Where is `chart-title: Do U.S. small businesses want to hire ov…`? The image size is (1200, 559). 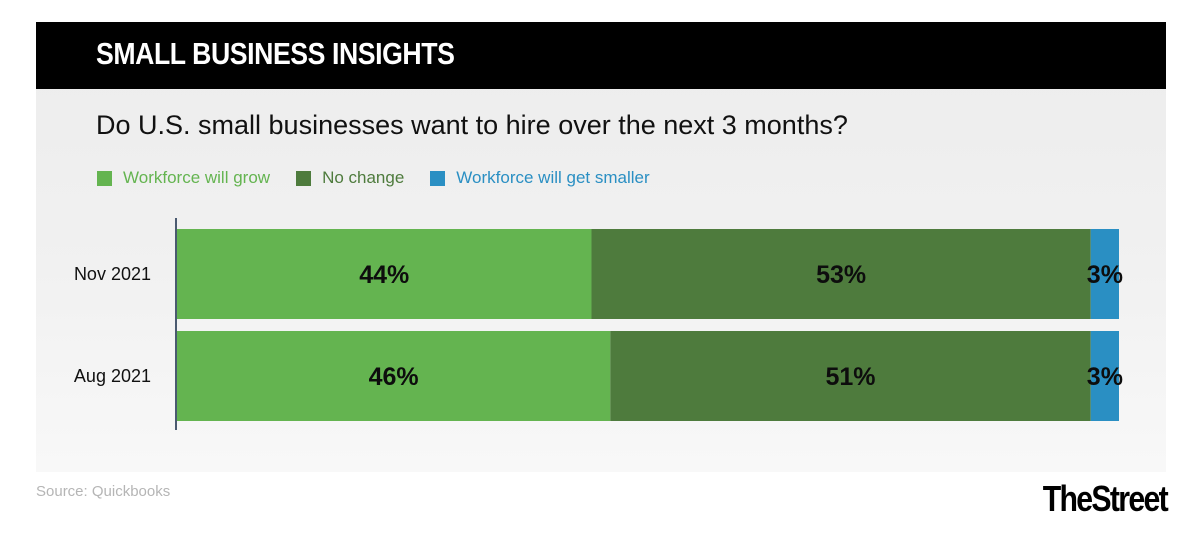
chart-title: Do U.S. small businesses want to hire ov… is located at coordinates (472, 125).